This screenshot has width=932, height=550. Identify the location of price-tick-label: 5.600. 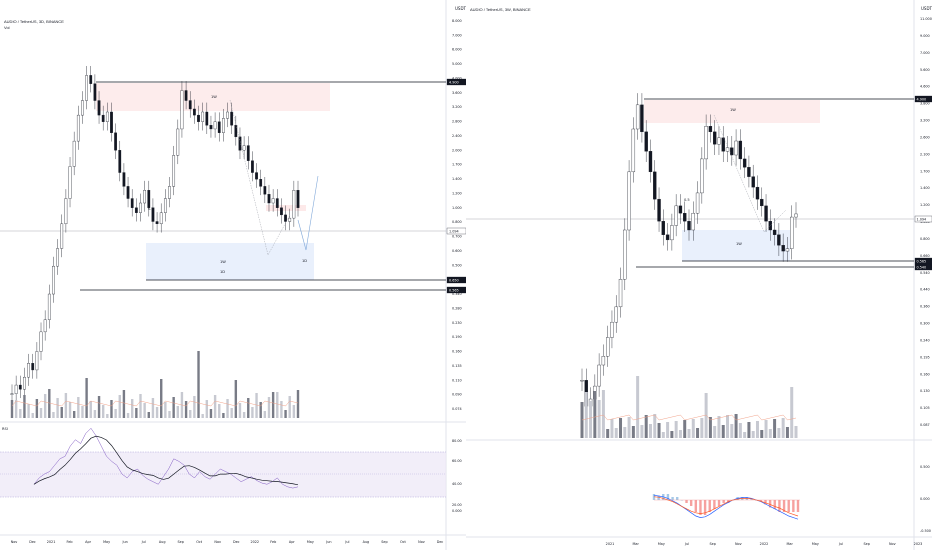
(925, 70).